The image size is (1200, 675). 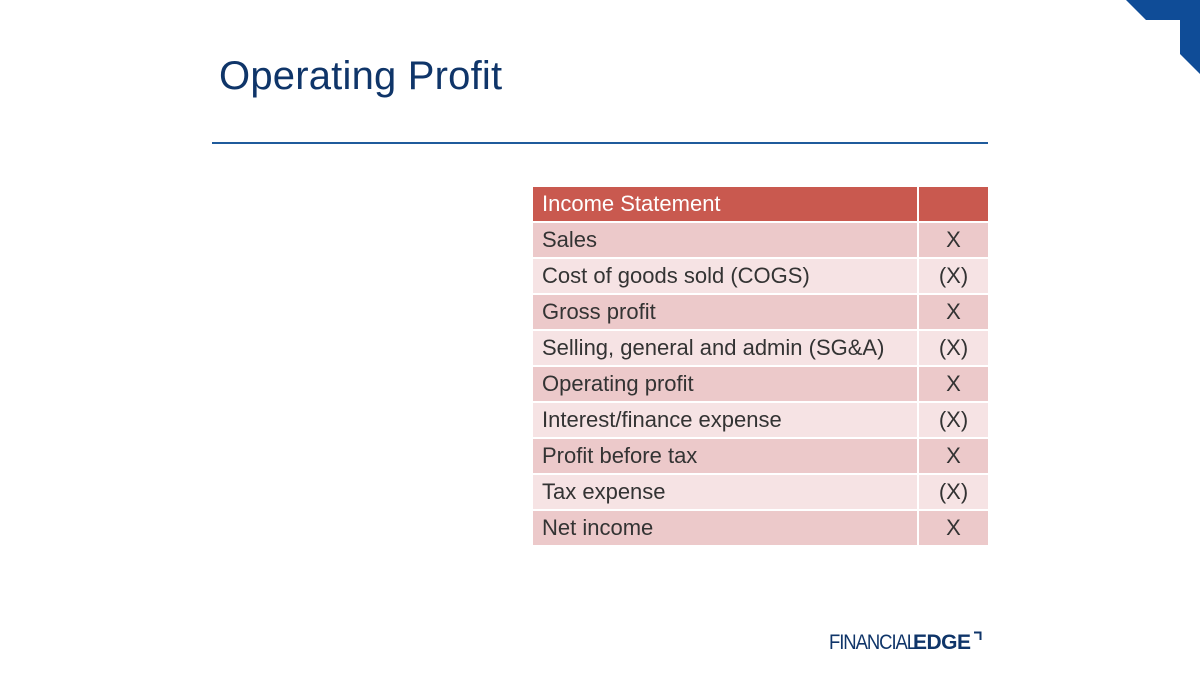 I want to click on table-row: Operating profit X, so click(x=760, y=385).